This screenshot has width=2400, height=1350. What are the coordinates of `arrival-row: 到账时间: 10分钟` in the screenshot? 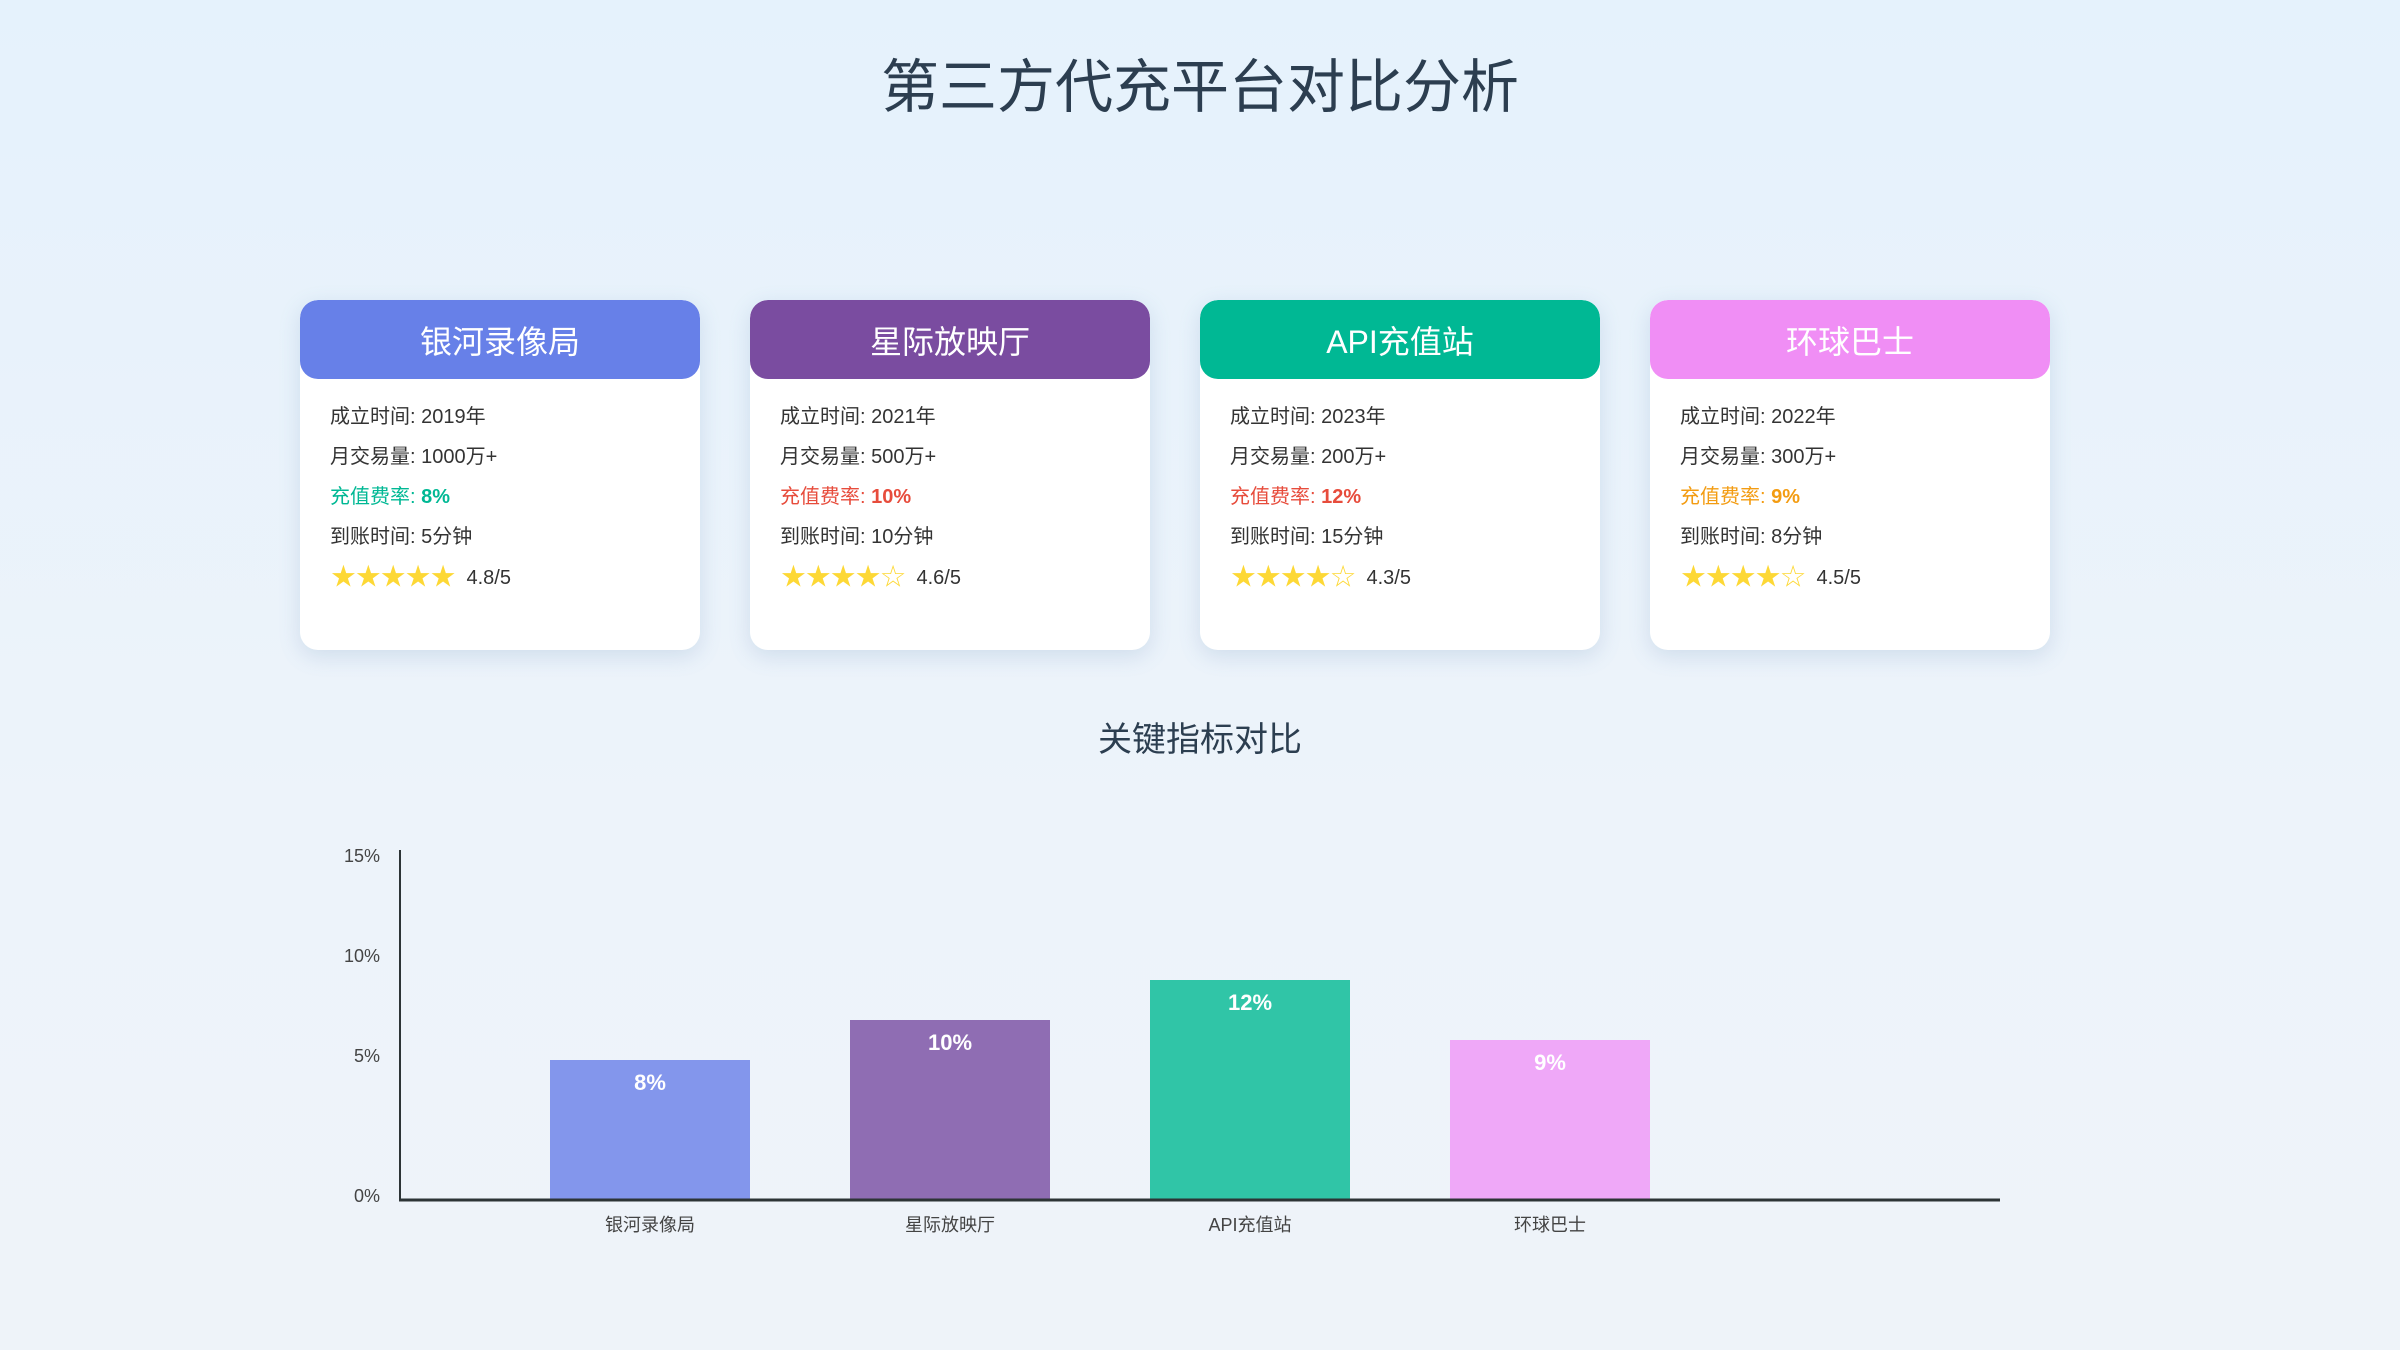 It's located at (950, 537).